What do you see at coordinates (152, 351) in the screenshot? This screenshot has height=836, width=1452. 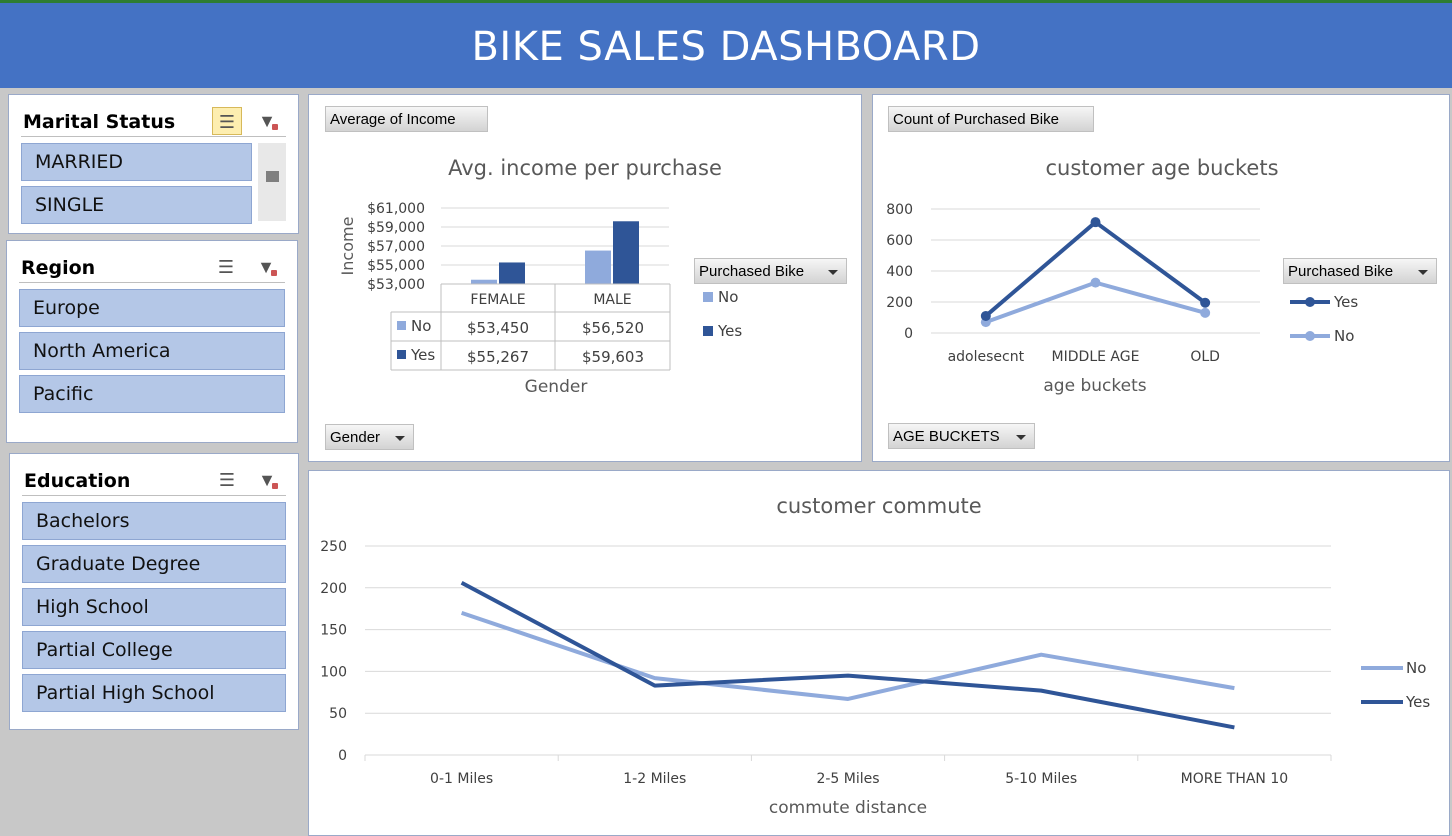 I see `slicer-item-north-america: North America` at bounding box center [152, 351].